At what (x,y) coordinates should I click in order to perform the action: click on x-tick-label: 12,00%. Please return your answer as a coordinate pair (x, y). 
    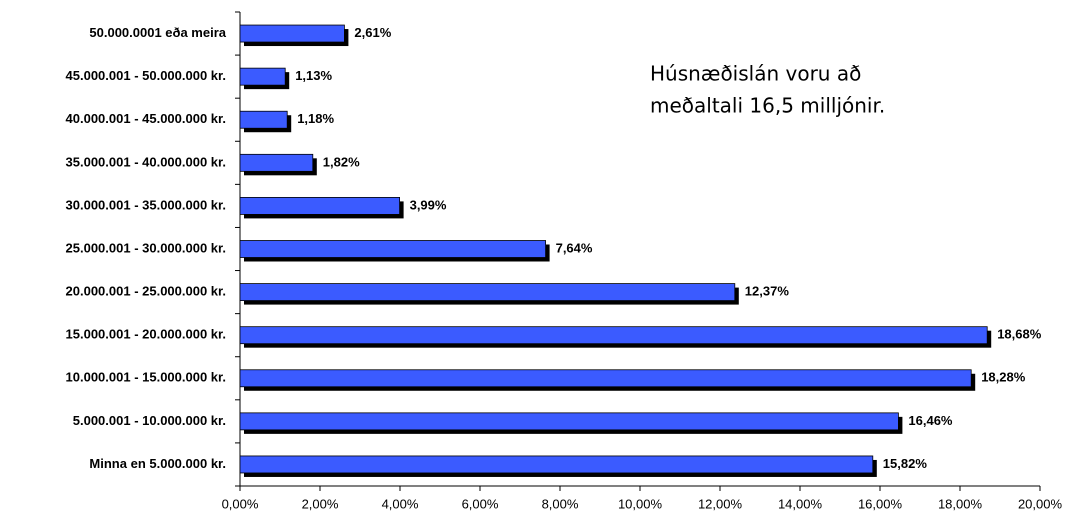
    Looking at the image, I should click on (720, 503).